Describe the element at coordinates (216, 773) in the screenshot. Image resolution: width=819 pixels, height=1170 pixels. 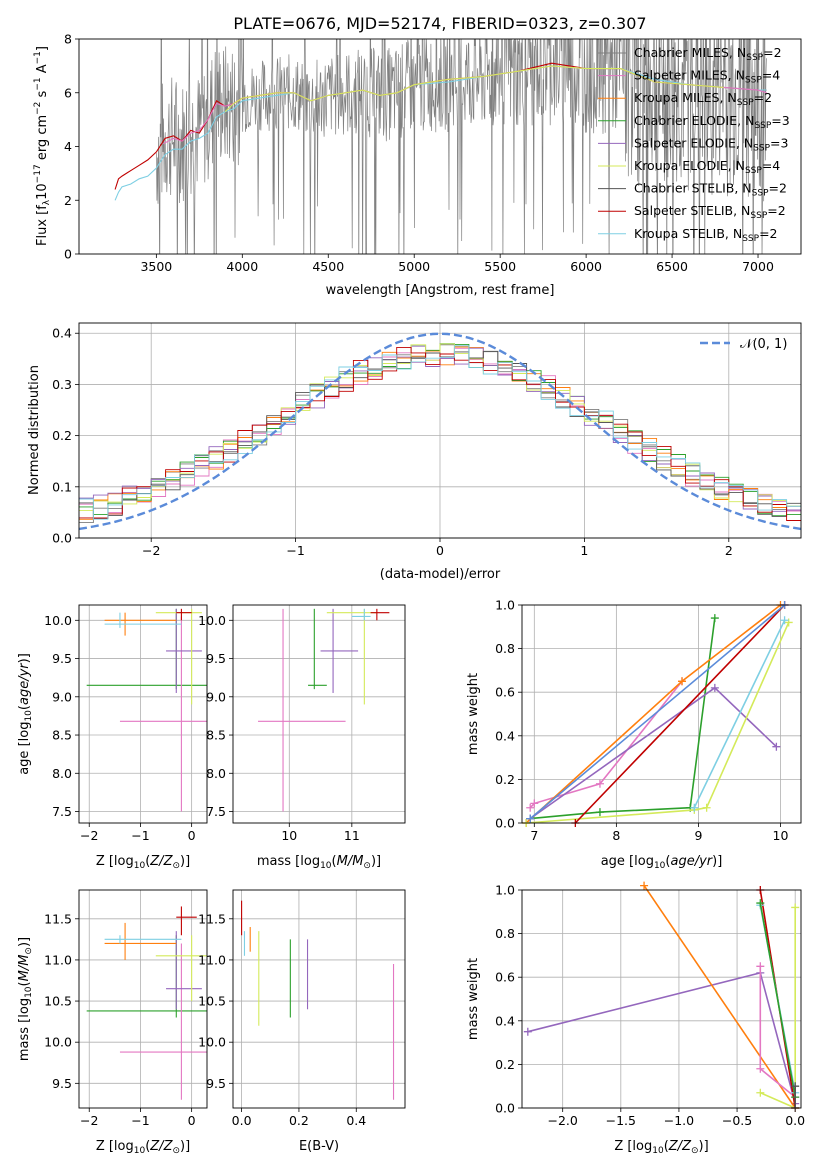
I see `y-tick-label: 8.0` at that location.